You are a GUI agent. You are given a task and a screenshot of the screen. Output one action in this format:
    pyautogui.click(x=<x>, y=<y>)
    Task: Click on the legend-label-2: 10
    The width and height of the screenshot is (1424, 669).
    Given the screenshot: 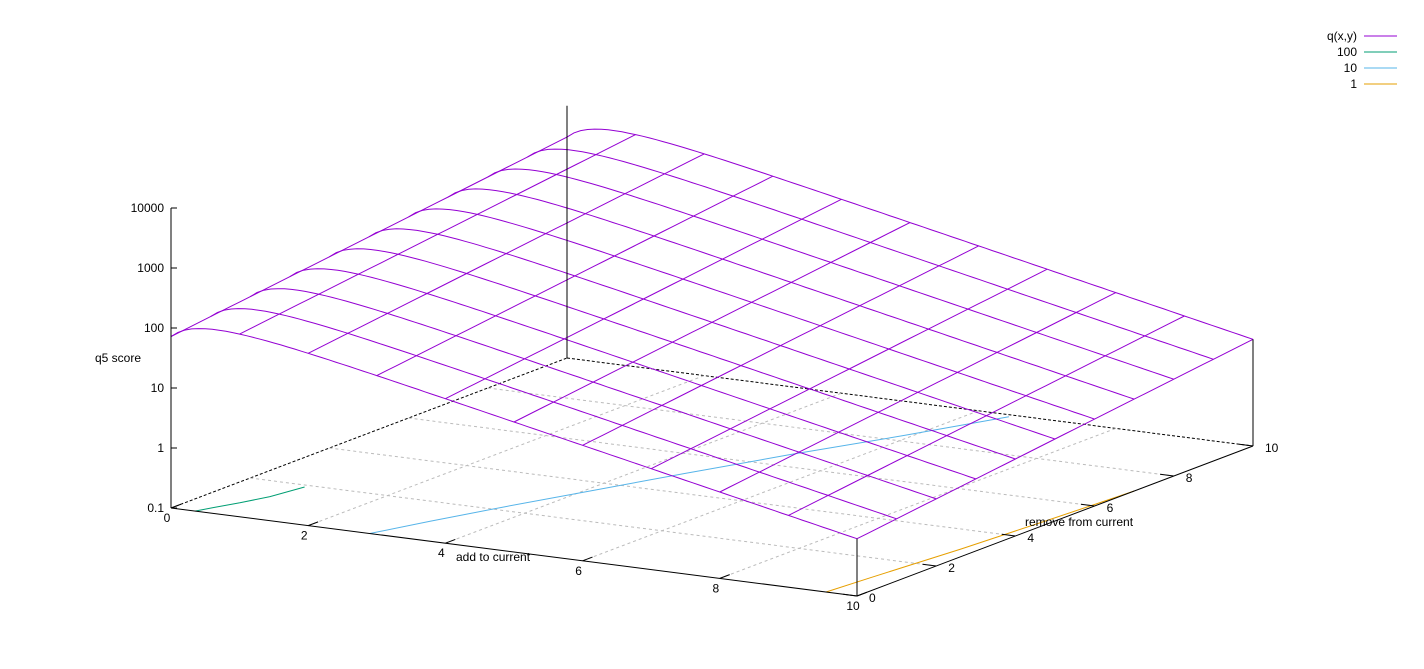 What is the action you would take?
    pyautogui.click(x=1351, y=68)
    